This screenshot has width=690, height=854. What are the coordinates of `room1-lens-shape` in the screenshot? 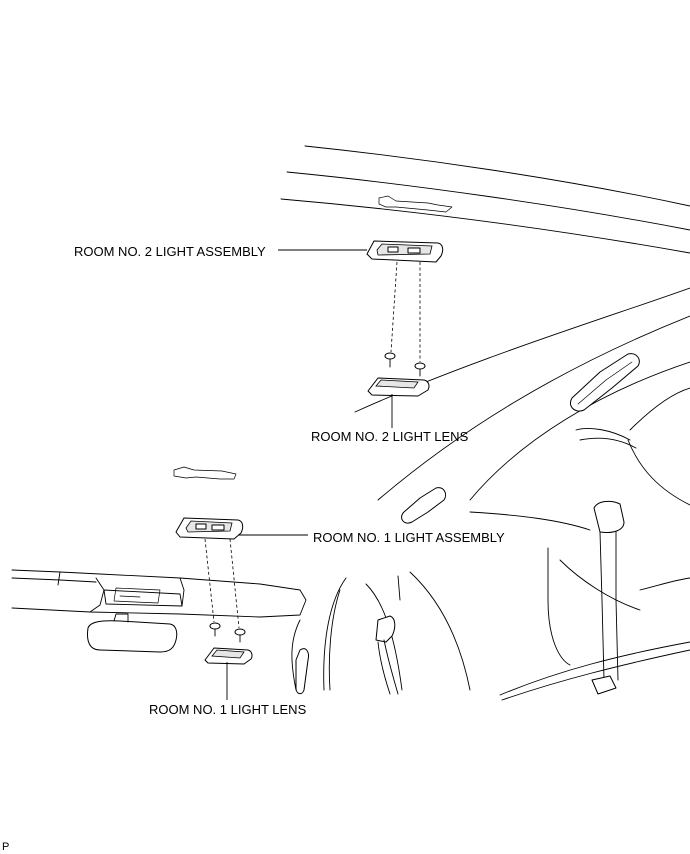 It's located at (228, 656).